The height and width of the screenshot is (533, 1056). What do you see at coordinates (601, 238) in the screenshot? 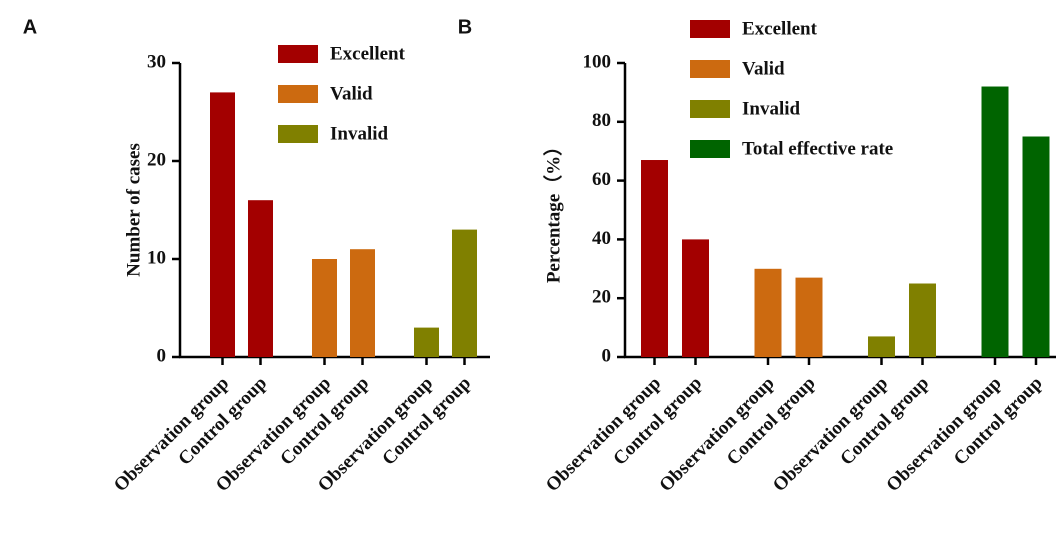
I see `y-tick-label: 40` at bounding box center [601, 238].